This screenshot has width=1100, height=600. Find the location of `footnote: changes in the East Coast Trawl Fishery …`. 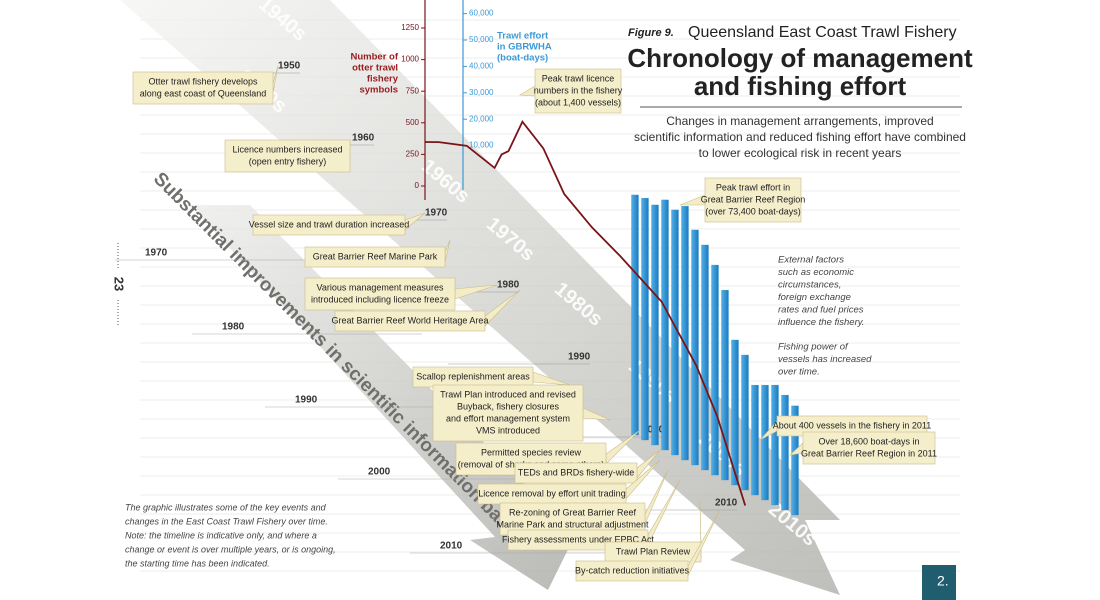

footnote: changes in the East Coast Trawl Fishery … is located at coordinates (226, 521).